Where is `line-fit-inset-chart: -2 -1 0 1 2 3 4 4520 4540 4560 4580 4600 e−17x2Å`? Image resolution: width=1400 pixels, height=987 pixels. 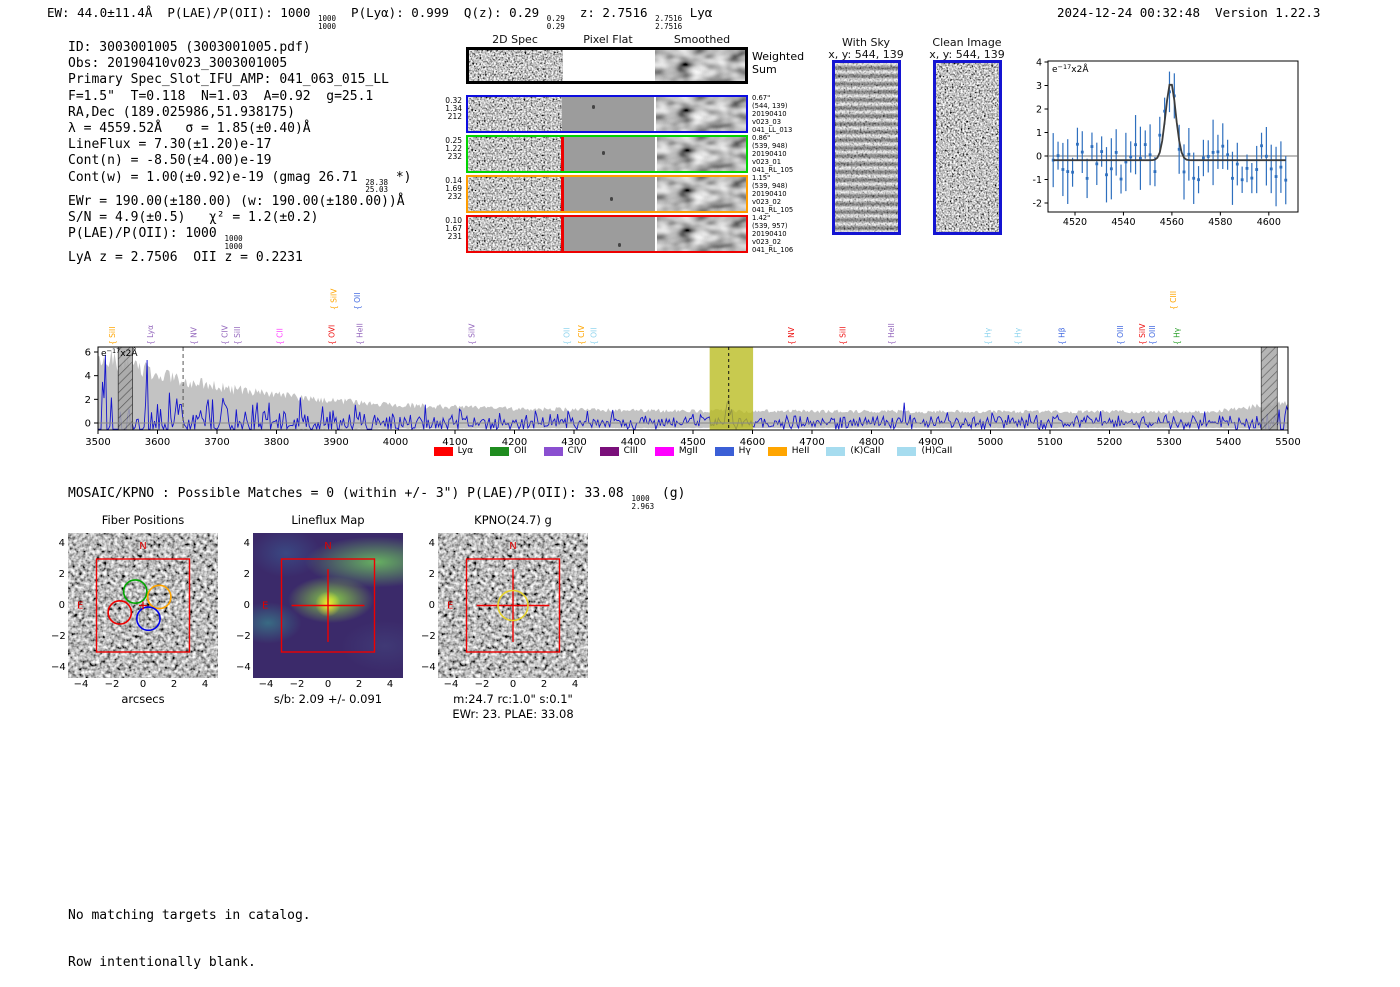
line-fit-inset-chart: -2 -1 0 1 2 3 4 4520 4540 4560 4580 4600 e−17x2Å is located at coordinates (1166, 142).